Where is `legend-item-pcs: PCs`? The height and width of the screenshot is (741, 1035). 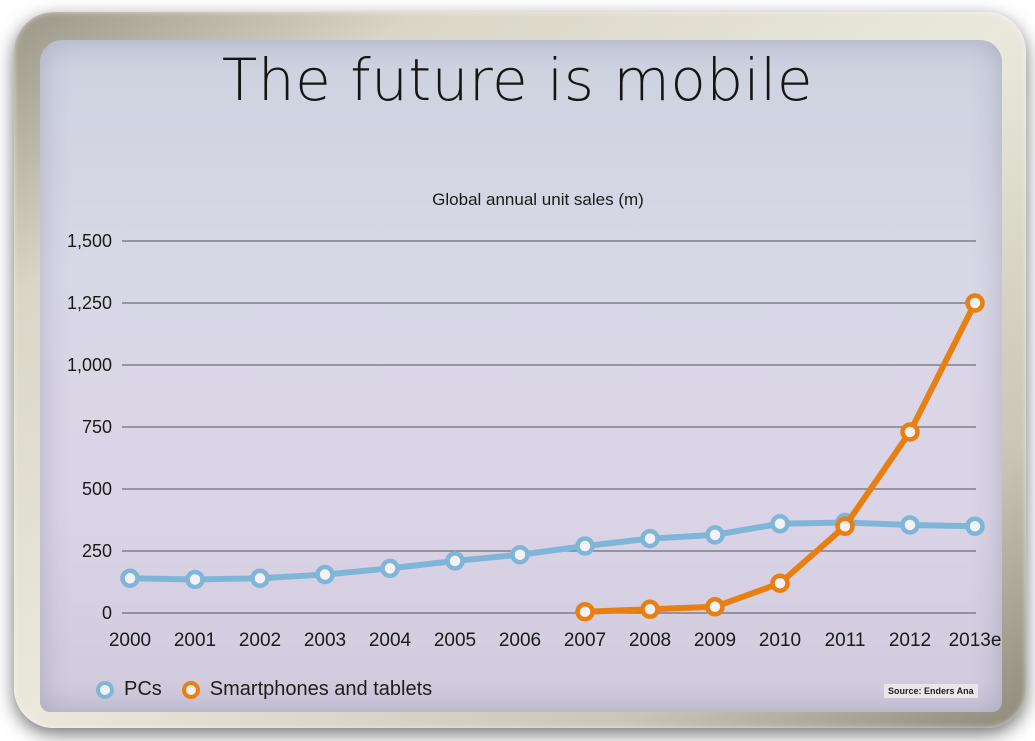 legend-item-pcs: PCs is located at coordinates (129, 689).